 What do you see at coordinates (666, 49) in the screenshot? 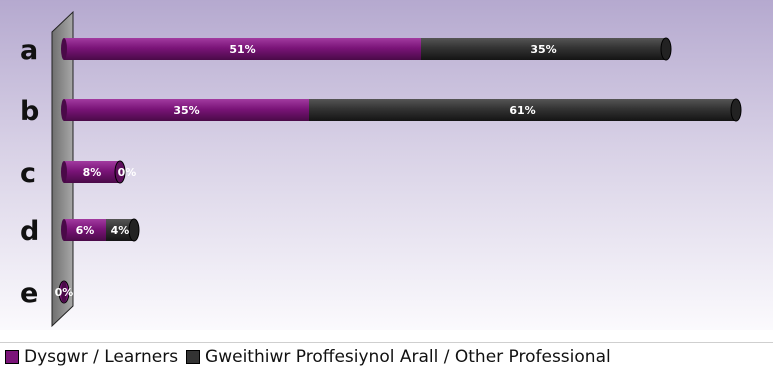
I see `bar-end-cap-a` at bounding box center [666, 49].